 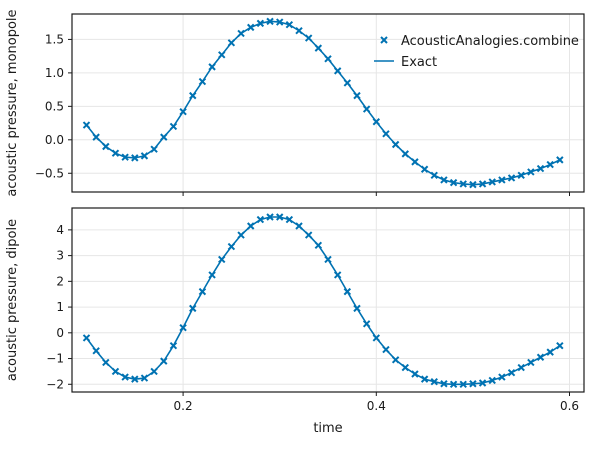 I want to click on x-tick-label: 0.4, so click(x=376, y=406).